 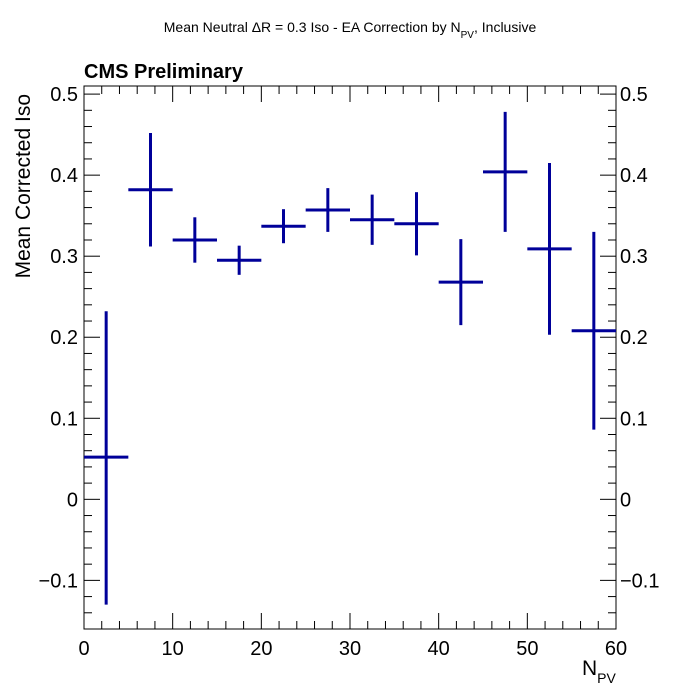 I want to click on x-tick-label: 50, so click(x=527, y=649).